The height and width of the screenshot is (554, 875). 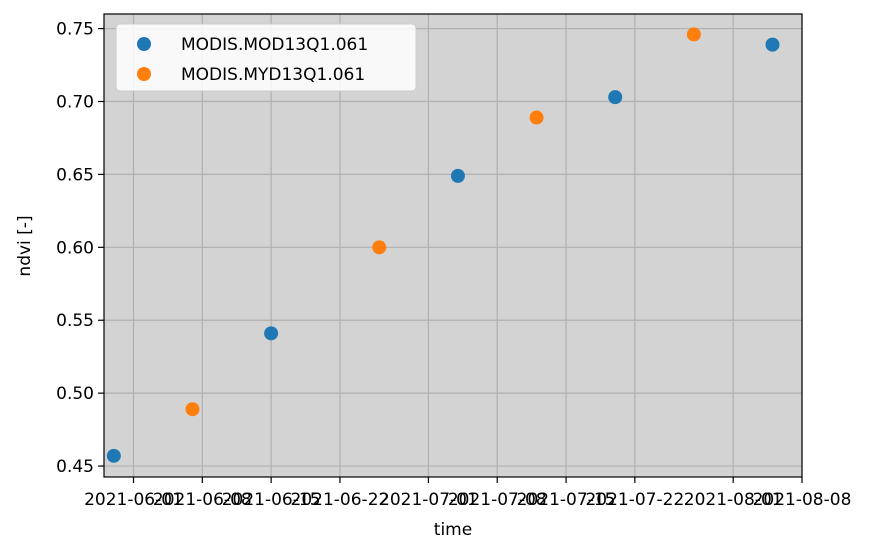 I want to click on legend-marker-mod13q1, so click(x=144, y=44).